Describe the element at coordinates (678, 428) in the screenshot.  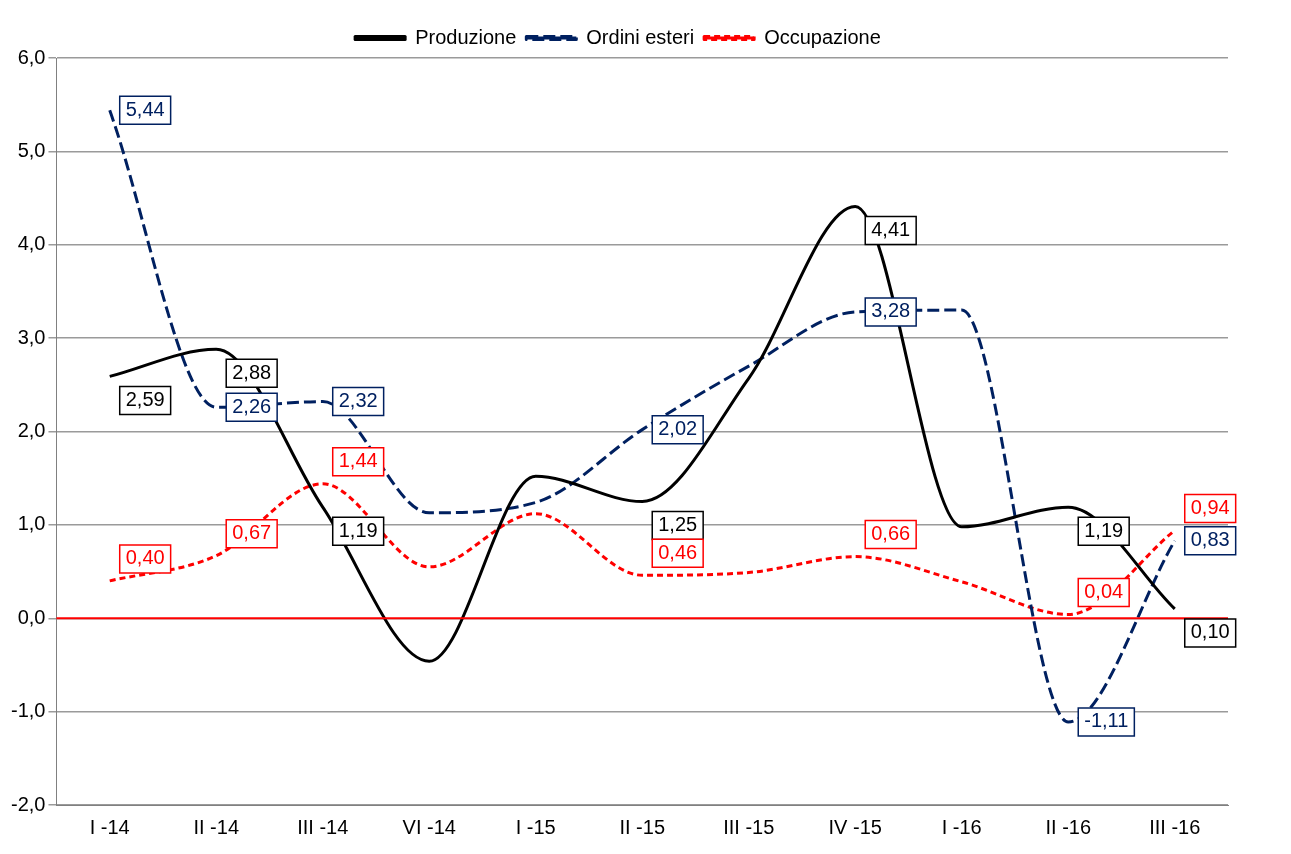
I see `data-label: 2,02` at that location.